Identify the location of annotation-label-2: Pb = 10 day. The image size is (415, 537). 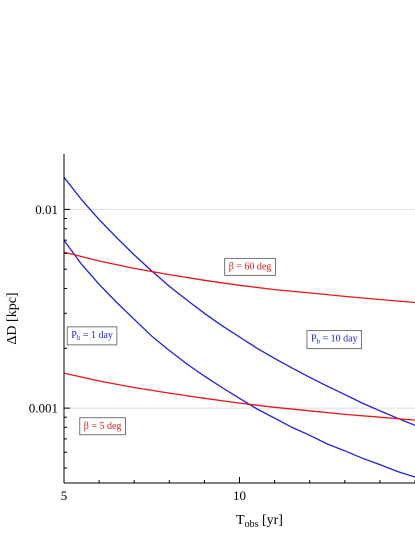
(334, 340).